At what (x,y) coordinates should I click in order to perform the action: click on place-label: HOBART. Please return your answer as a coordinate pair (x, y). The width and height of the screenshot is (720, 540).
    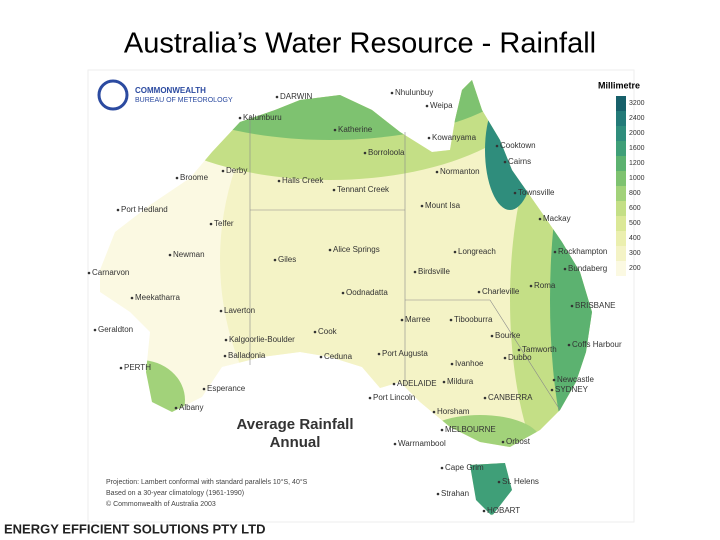
    Looking at the image, I should click on (503, 510).